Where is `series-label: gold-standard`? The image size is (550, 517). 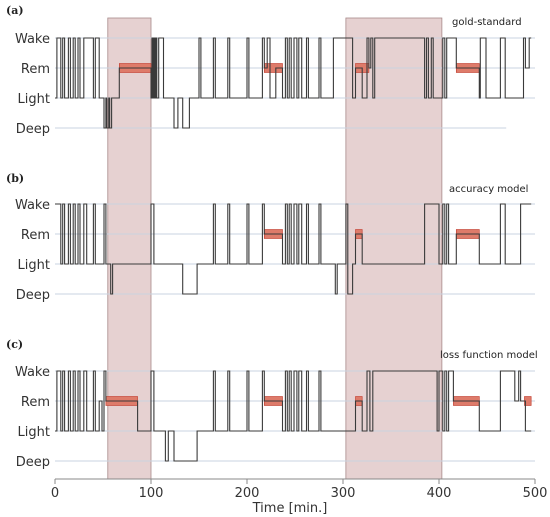 series-label: gold-standard is located at coordinates (487, 22).